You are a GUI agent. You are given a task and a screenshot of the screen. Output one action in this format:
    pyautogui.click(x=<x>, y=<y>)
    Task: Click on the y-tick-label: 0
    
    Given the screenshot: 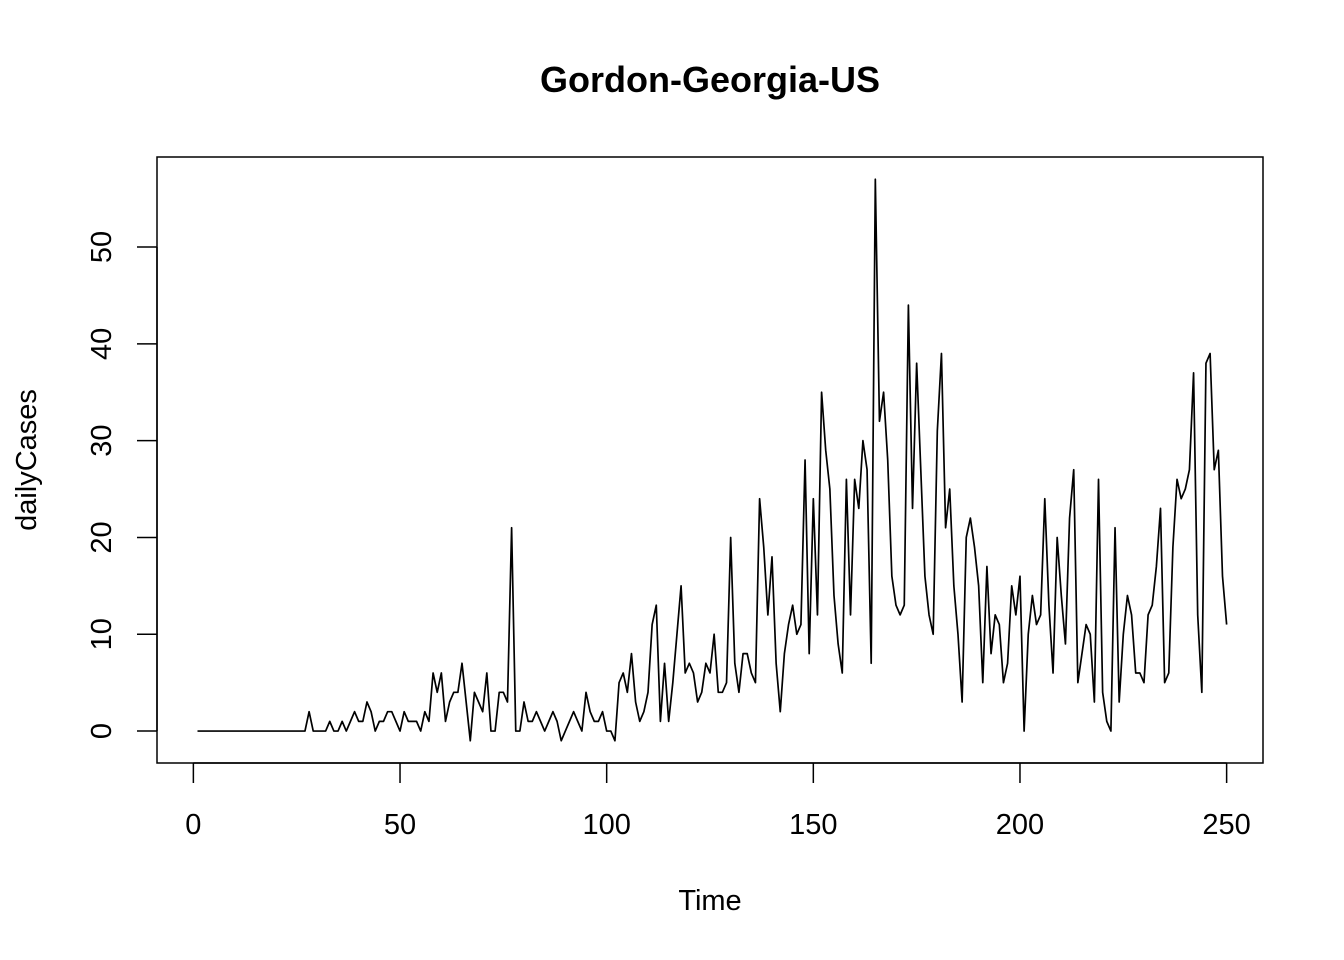 What is the action you would take?
    pyautogui.click(x=102, y=731)
    